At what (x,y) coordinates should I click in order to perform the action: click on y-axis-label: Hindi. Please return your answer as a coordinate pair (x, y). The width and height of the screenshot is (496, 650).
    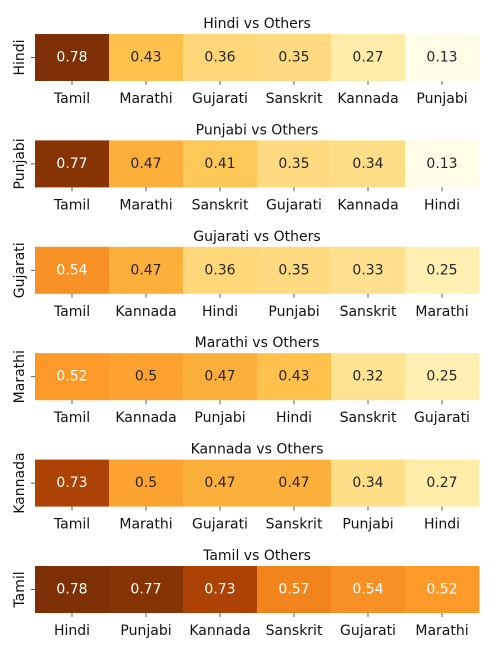
    Looking at the image, I should click on (20, 57).